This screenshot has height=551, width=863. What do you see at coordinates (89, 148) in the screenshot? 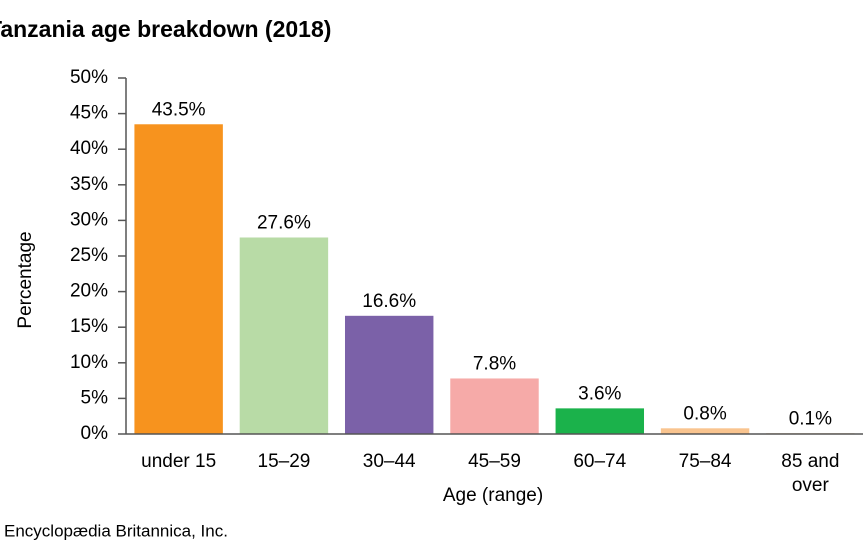
I see `y-tick-label: 40%` at bounding box center [89, 148].